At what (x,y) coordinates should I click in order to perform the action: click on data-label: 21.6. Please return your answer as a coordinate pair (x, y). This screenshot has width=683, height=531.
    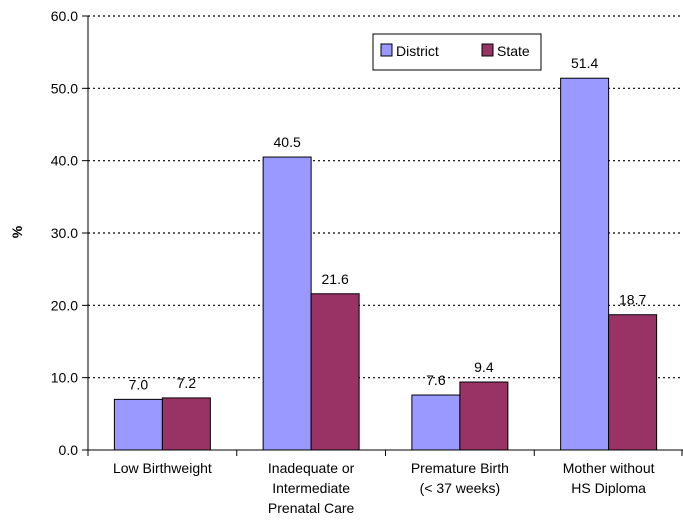
    Looking at the image, I should click on (335, 279).